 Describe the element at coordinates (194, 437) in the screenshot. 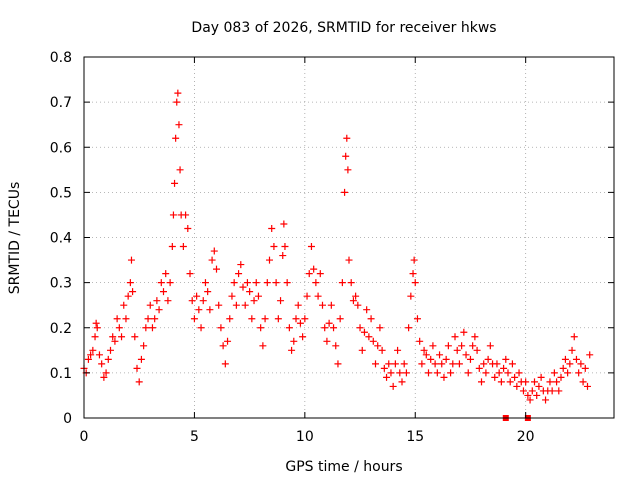

I see `x-tick-label: 5` at that location.